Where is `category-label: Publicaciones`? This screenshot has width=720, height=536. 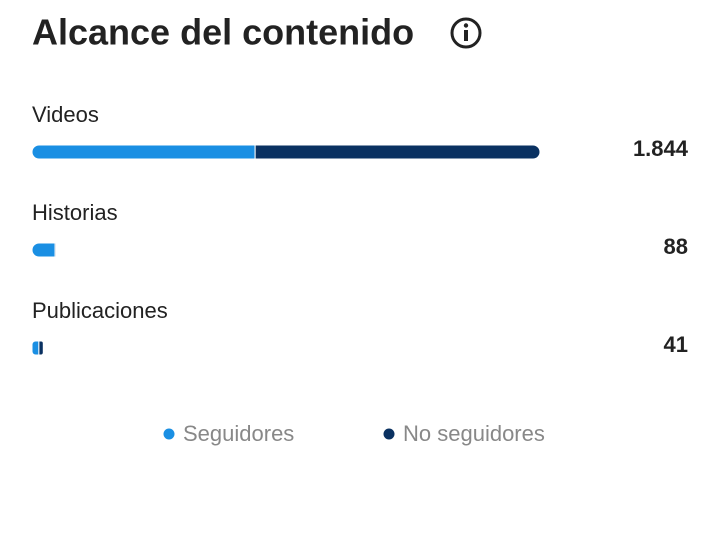 category-label: Publicaciones is located at coordinates (100, 310).